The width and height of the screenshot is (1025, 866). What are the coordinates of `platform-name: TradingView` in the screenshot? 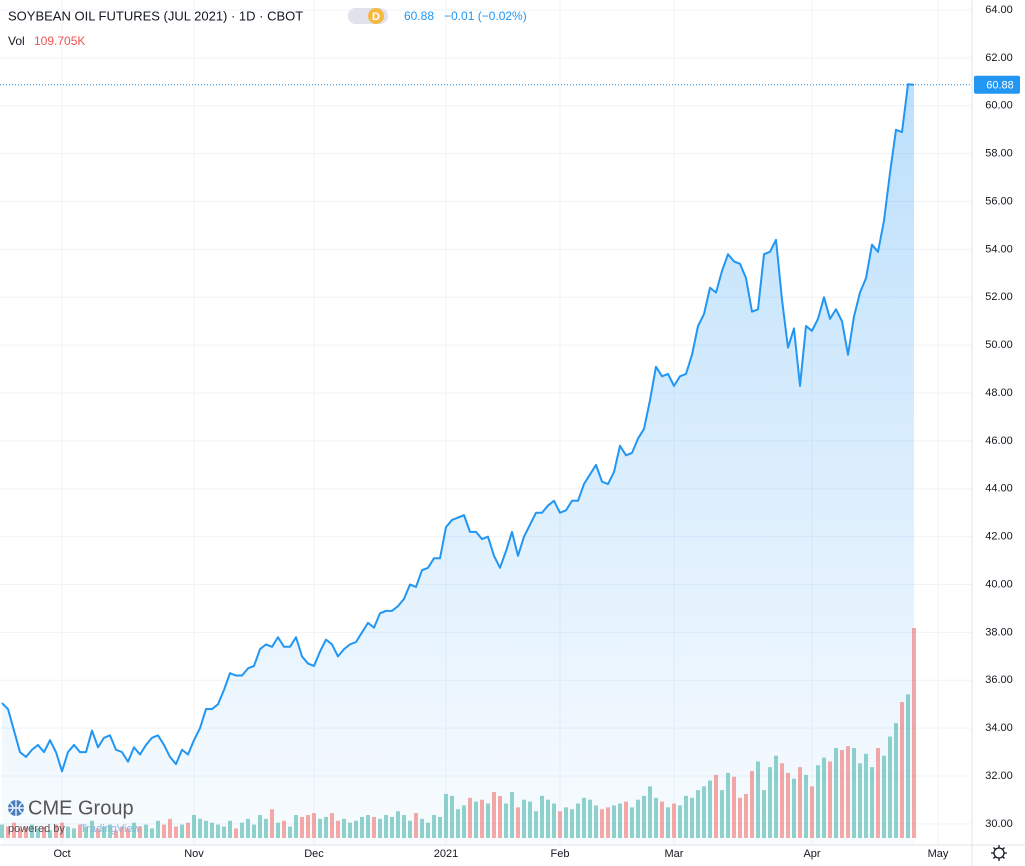 It's located at (110, 829).